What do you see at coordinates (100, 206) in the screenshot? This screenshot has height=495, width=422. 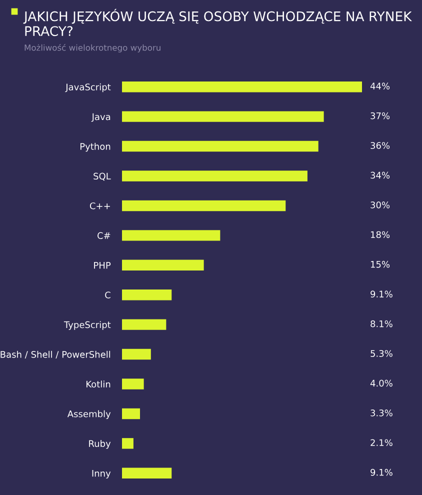 I see `y-tick-label: C++` at bounding box center [100, 206].